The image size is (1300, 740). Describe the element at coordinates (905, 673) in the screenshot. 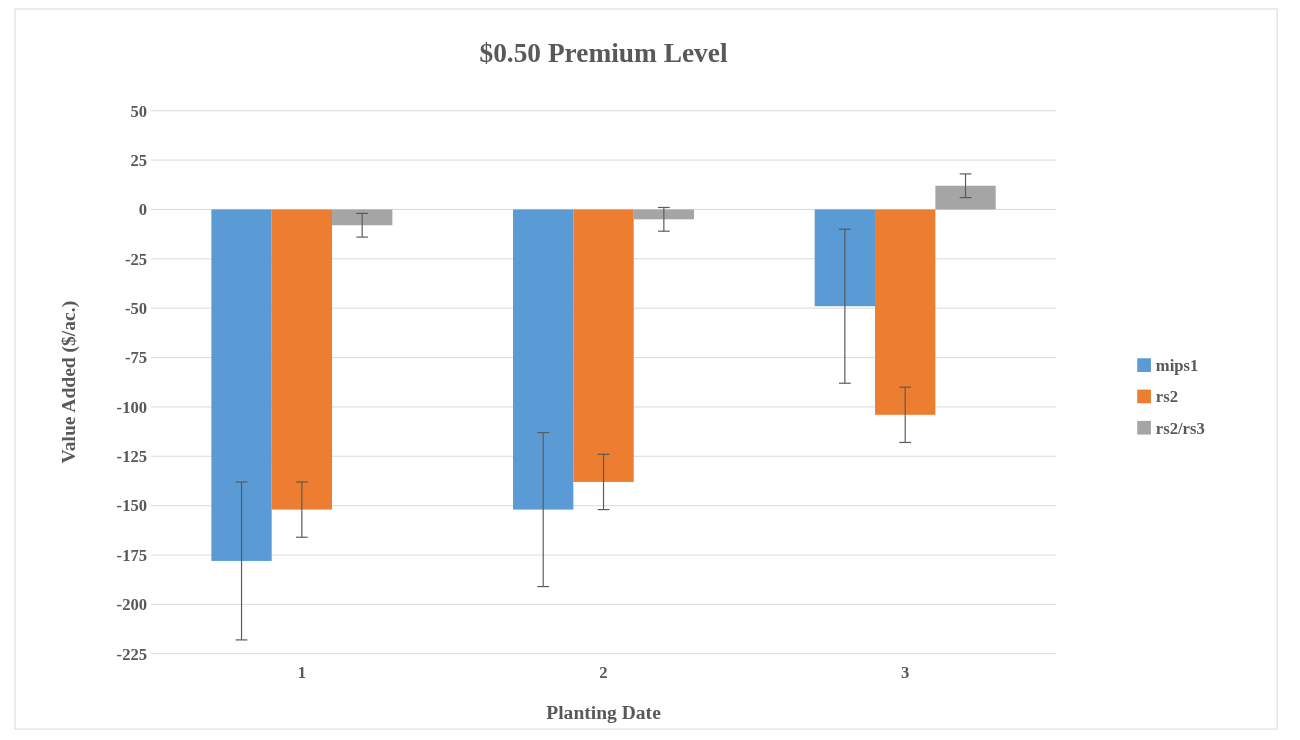

I see `x-tick-label: 3` at that location.